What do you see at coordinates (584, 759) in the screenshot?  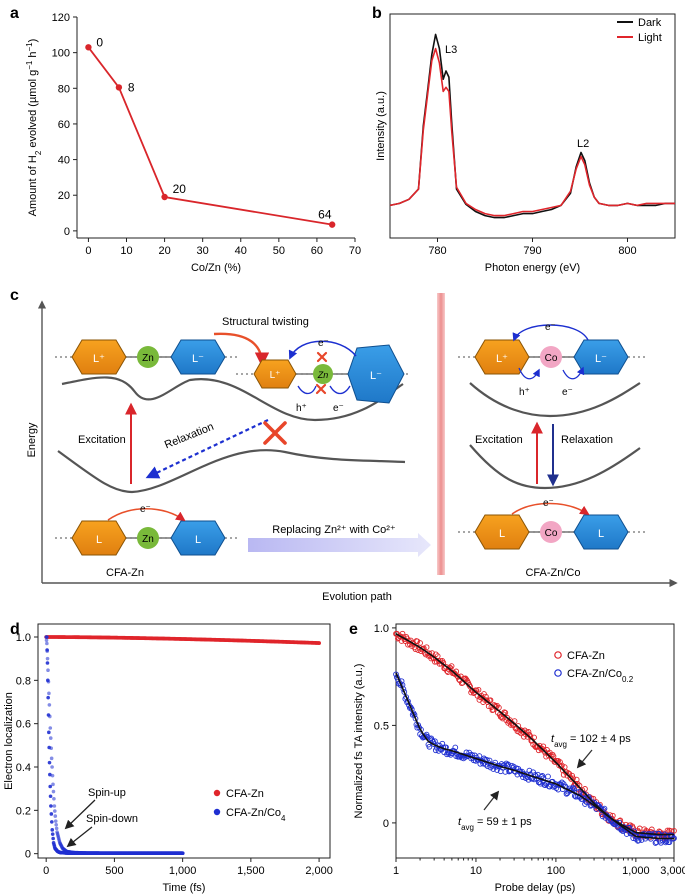 I see `annotation-arrow` at bounding box center [584, 759].